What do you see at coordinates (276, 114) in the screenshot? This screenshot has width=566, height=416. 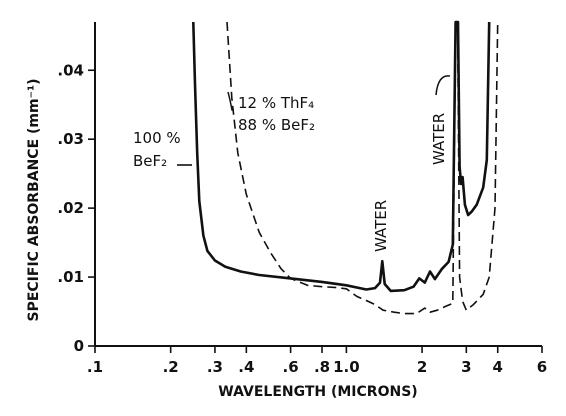 I see `annotation-thf4-label: 12 % ThF₄ 88 % BeF₂` at bounding box center [276, 114].